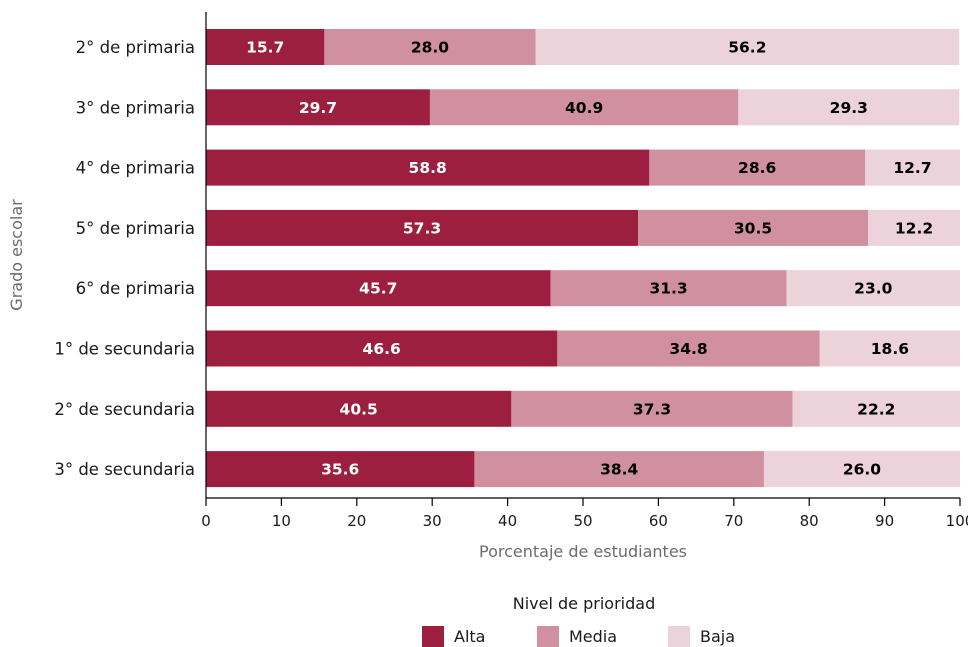 This screenshot has height=647, width=968. Describe the element at coordinates (135, 288) in the screenshot. I see `category-label-4: 6° de primaria` at that location.